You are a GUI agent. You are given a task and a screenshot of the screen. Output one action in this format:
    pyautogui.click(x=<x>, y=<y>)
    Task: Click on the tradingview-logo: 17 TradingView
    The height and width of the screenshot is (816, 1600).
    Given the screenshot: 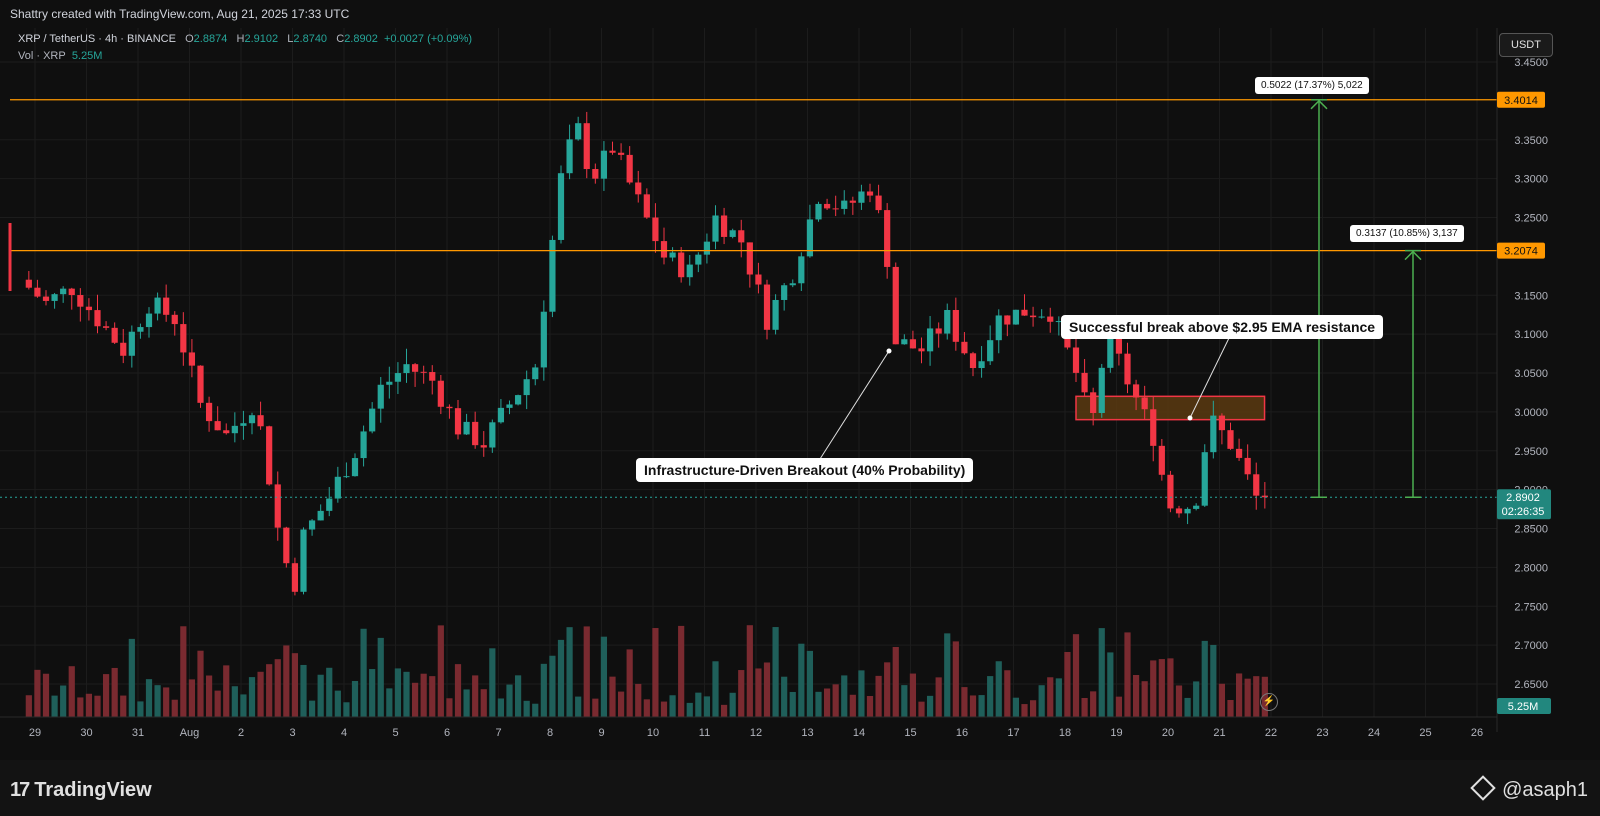 What is the action you would take?
    pyautogui.click(x=81, y=790)
    